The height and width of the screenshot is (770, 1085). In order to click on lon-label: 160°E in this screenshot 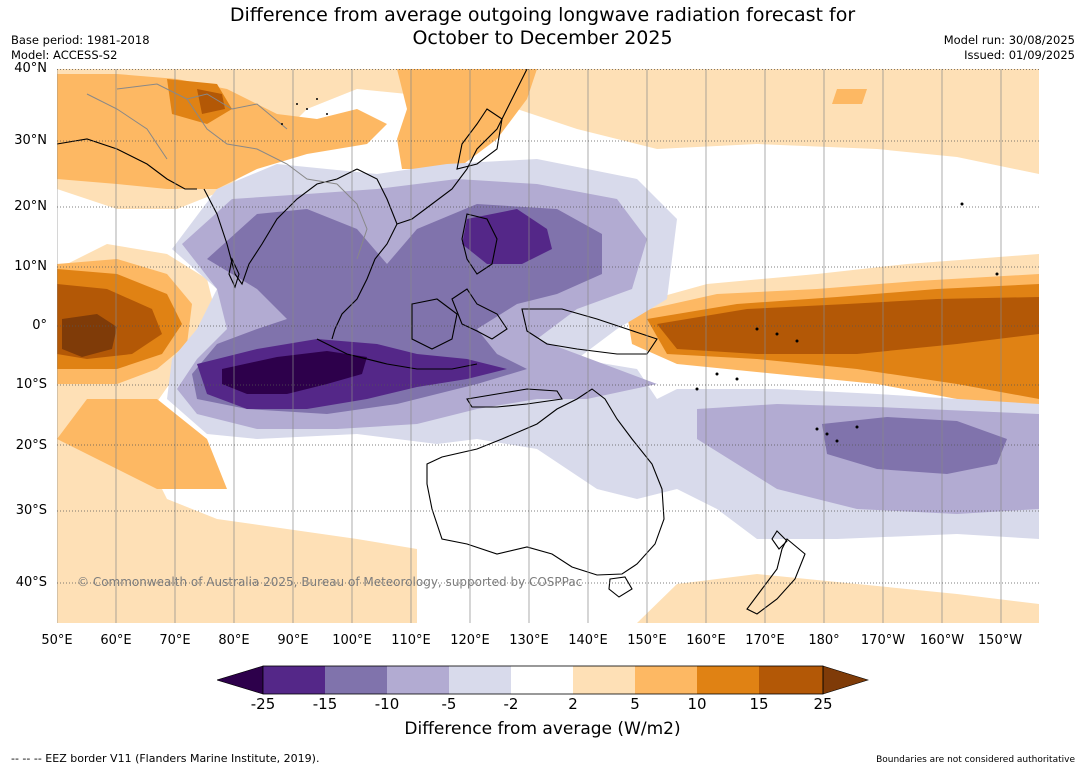, I will do `click(706, 640)`.